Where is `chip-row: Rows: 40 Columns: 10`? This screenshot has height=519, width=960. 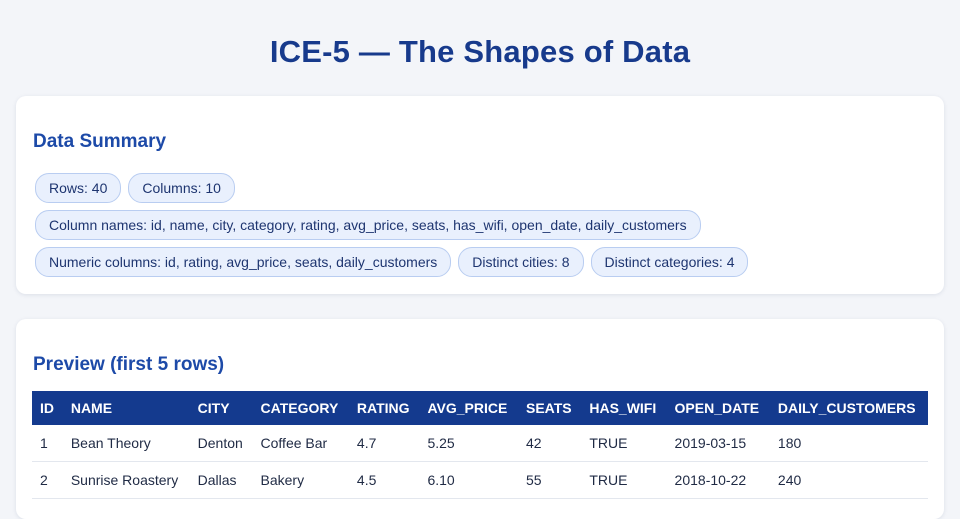
chip-row: Rows: 40 Columns: 10 is located at coordinates (391, 188).